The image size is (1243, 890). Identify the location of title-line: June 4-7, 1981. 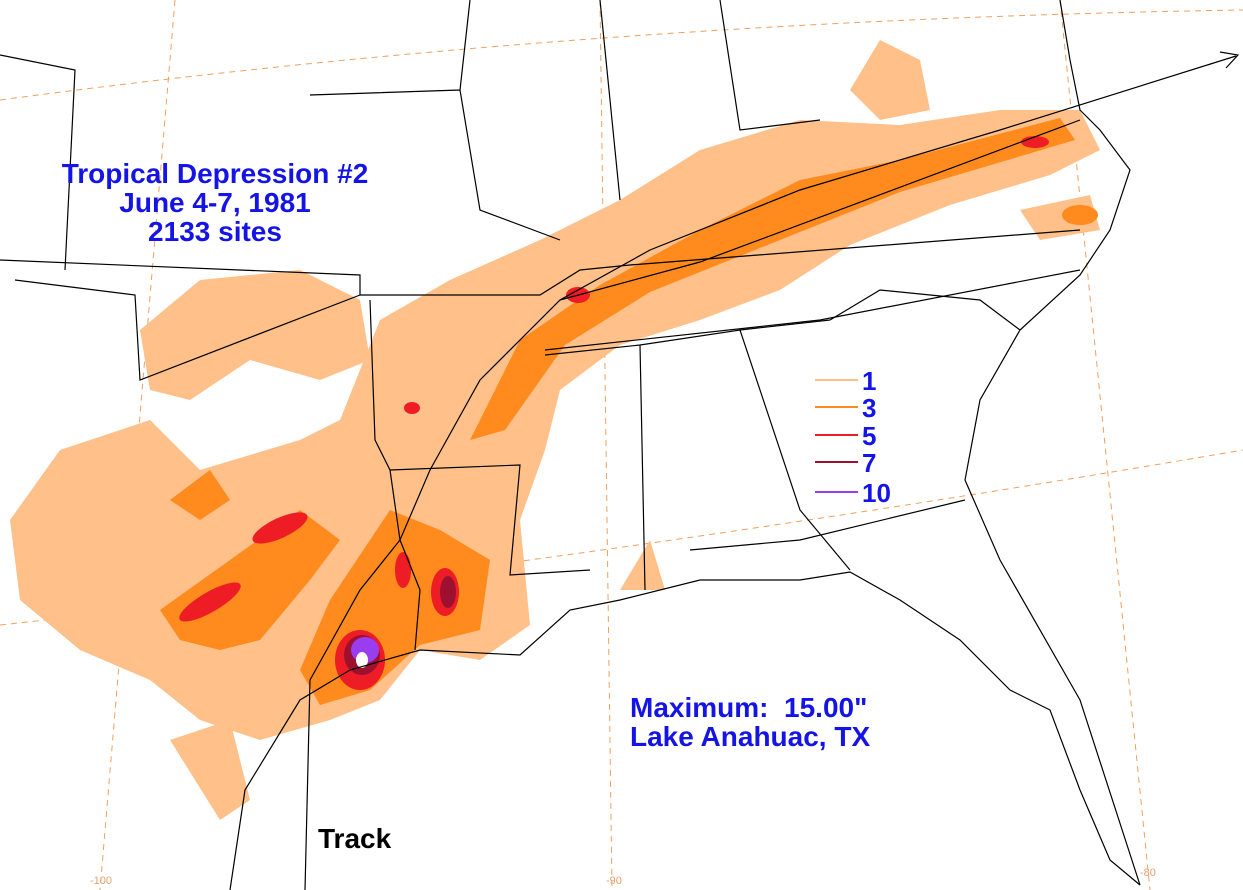
(214, 202).